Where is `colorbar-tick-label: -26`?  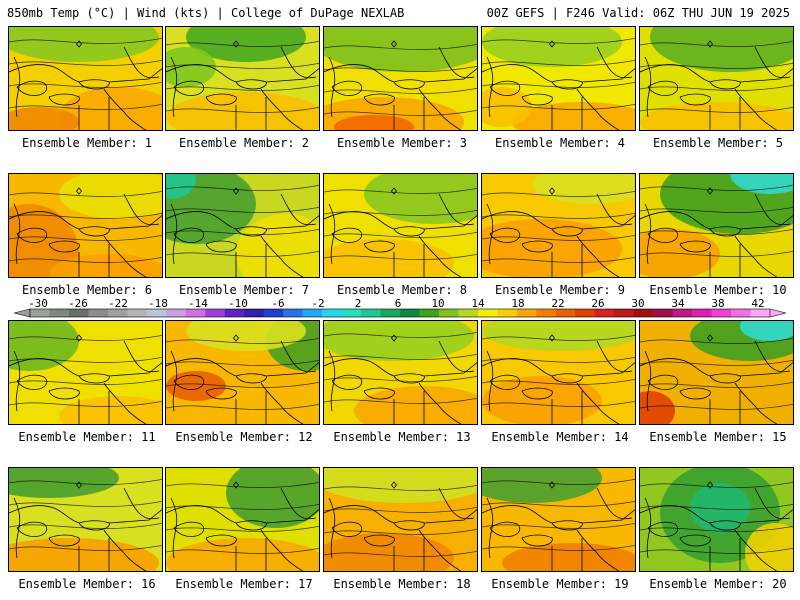 colorbar-tick-label: -26 is located at coordinates (78, 303).